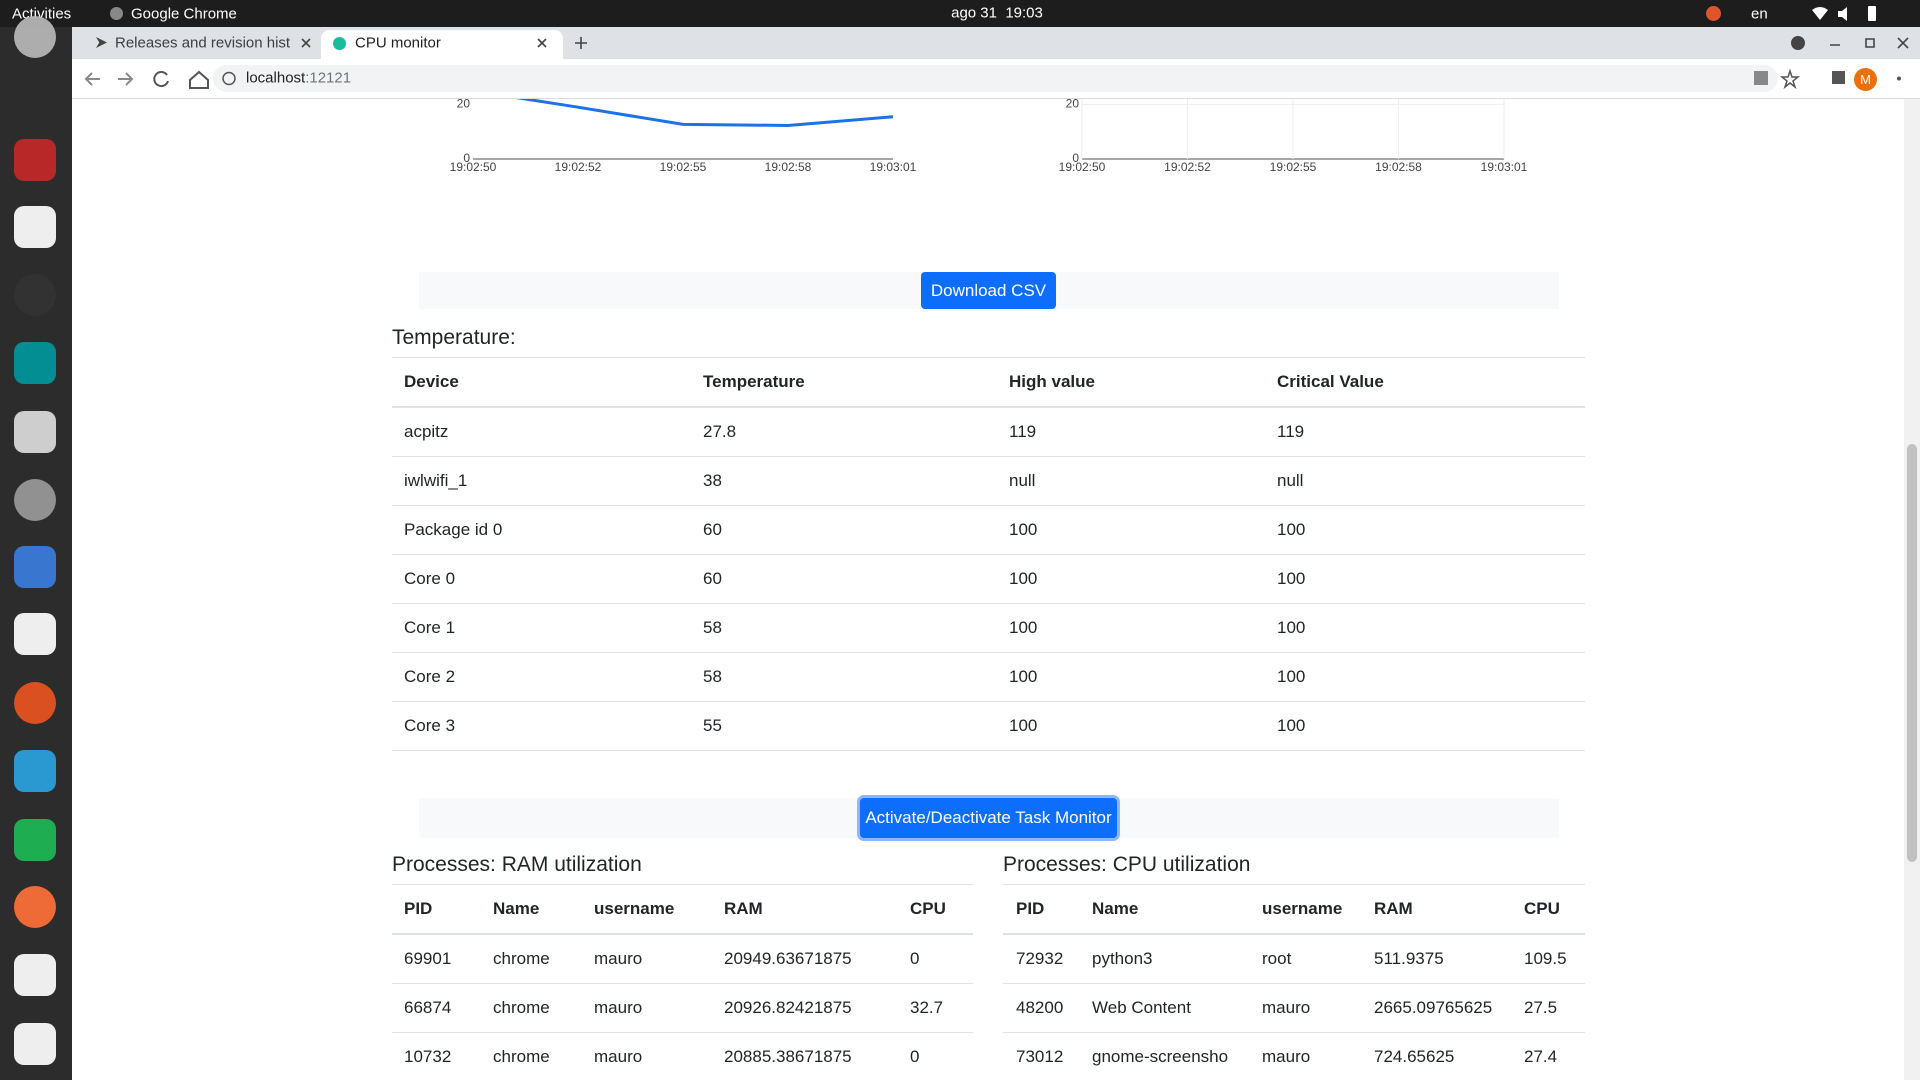  Describe the element at coordinates (754, 381) in the screenshot. I see `column-header: Temperature` at that location.